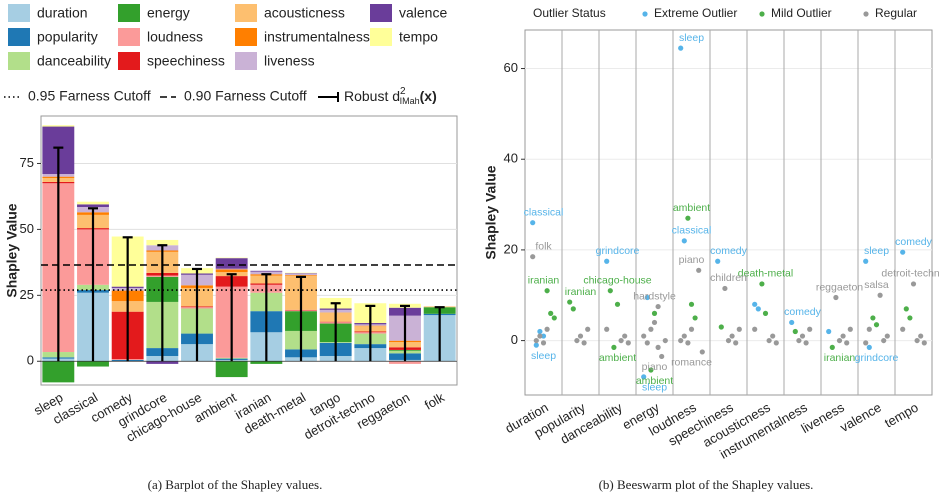  I want to click on legend-label: 0.95 Farness Cutoff, so click(89, 96).